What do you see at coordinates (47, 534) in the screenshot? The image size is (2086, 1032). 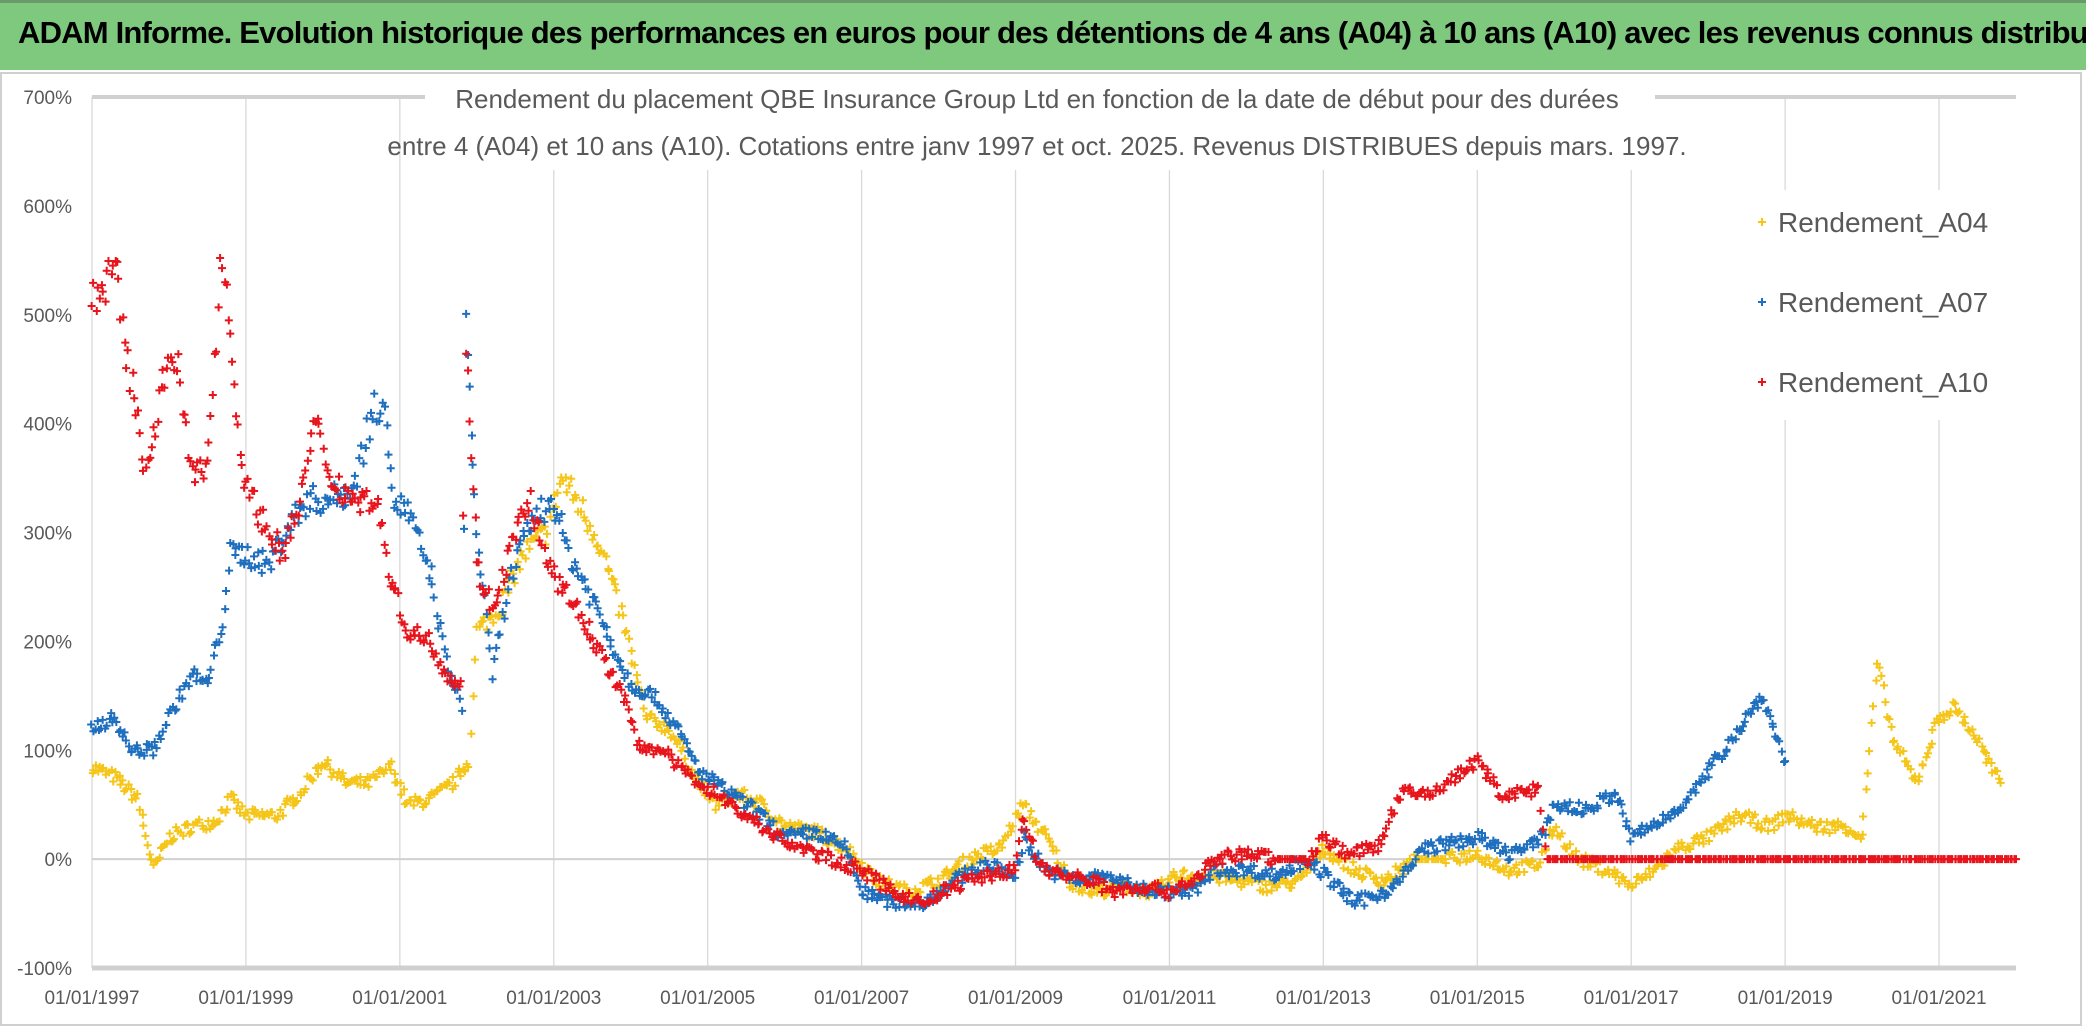 I see `y-tick-label: 300%` at bounding box center [47, 534].